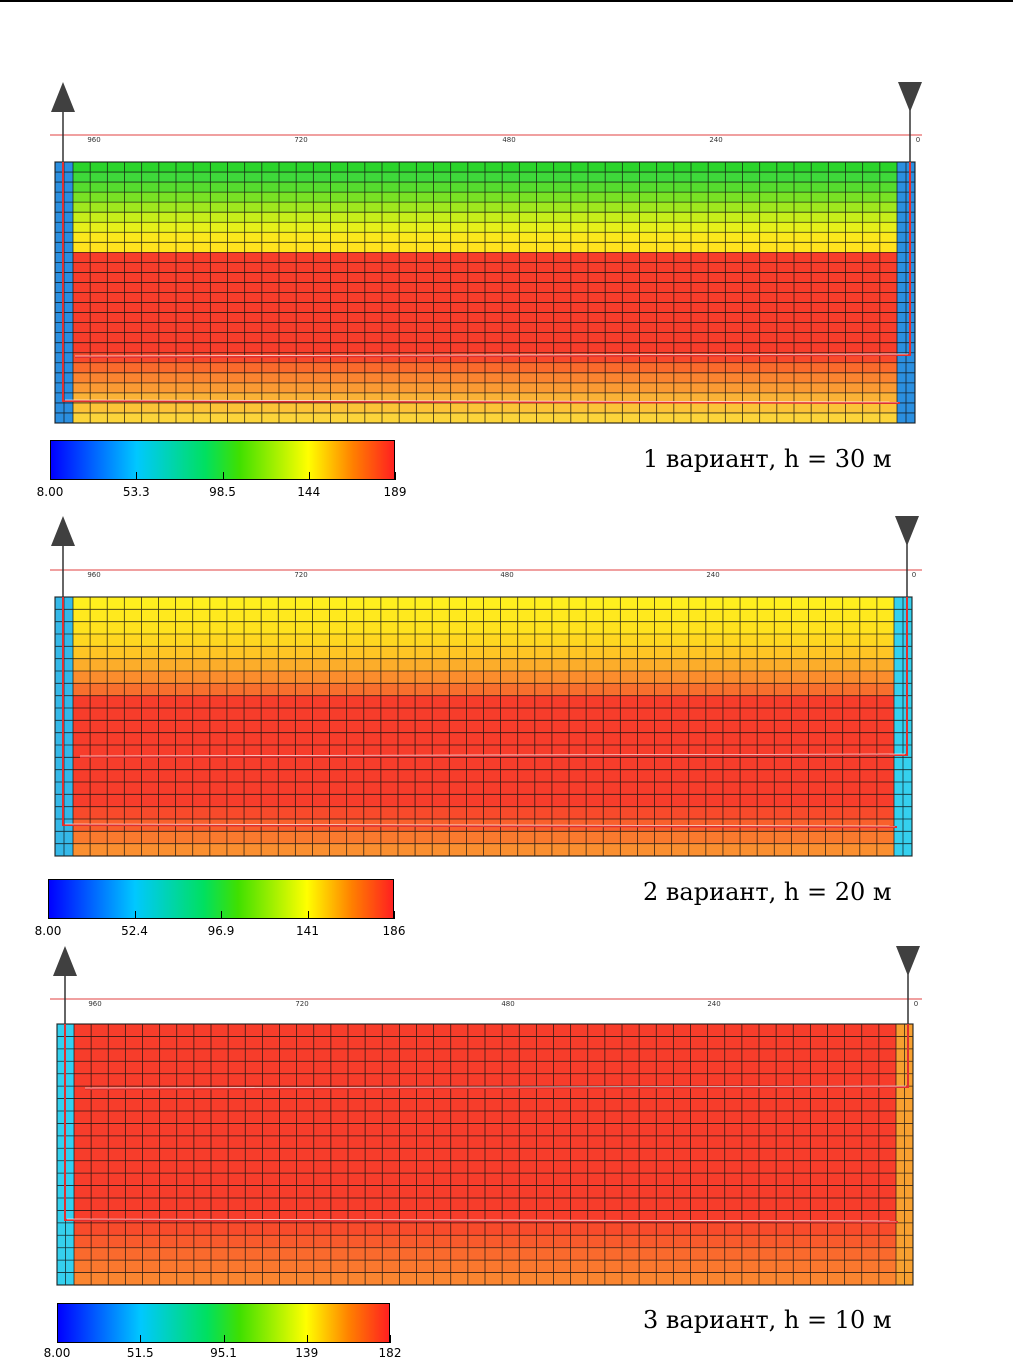 Image resolution: width=1013 pixels, height=1361 pixels. I want to click on colorbar-tick-label: 139, so click(307, 1353).